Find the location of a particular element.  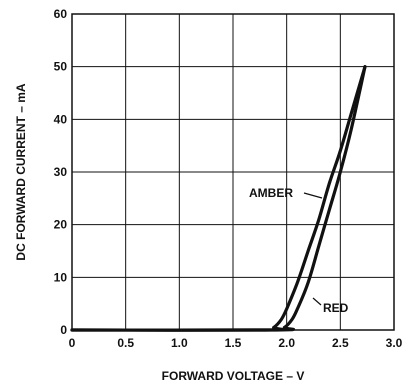

y-axis-title: DC FORWARD CURRENT – mA is located at coordinates (21, 171).